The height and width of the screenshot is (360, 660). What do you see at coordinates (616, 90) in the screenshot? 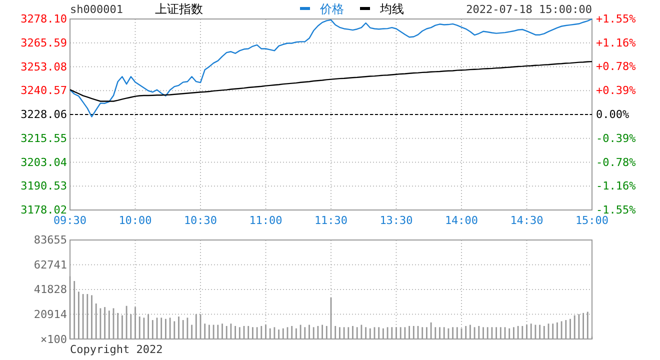
I see `y2-tick-label: +0.39%` at bounding box center [616, 90].